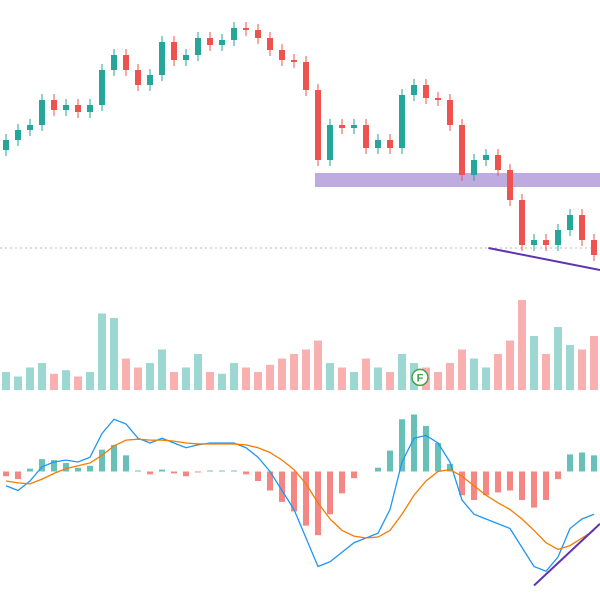 The image size is (600, 600). What do you see at coordinates (420, 377) in the screenshot?
I see `marker` at bounding box center [420, 377].